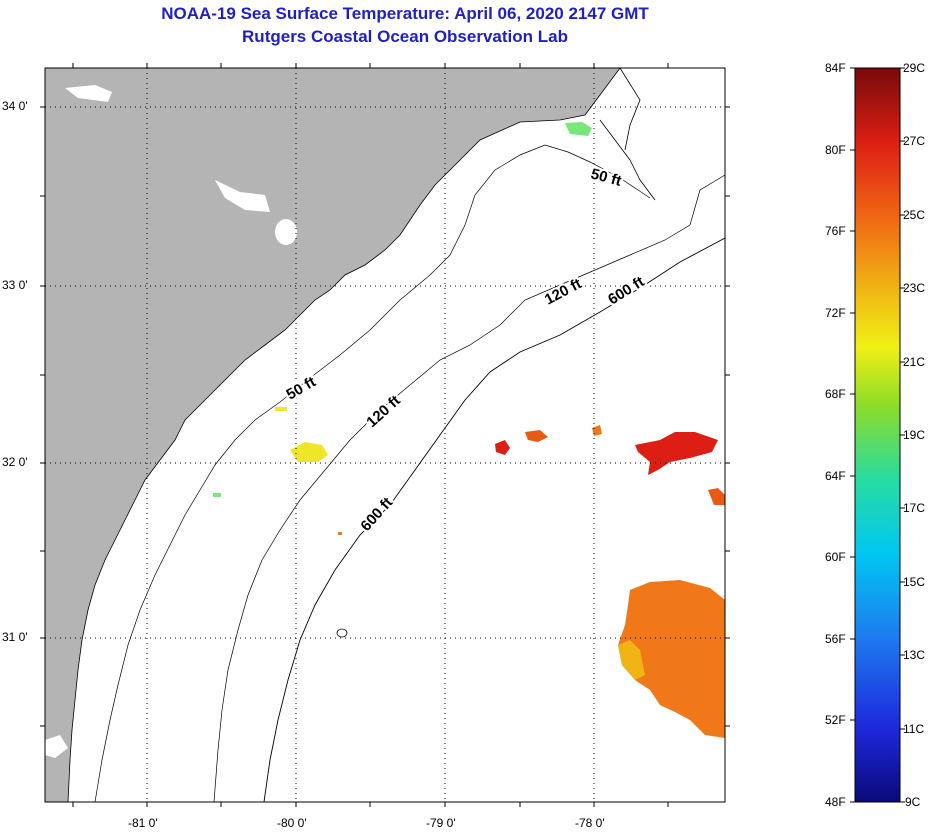 The image size is (928, 832). Describe the element at coordinates (143, 823) in the screenshot. I see `lon-label: -81 0'` at that location.